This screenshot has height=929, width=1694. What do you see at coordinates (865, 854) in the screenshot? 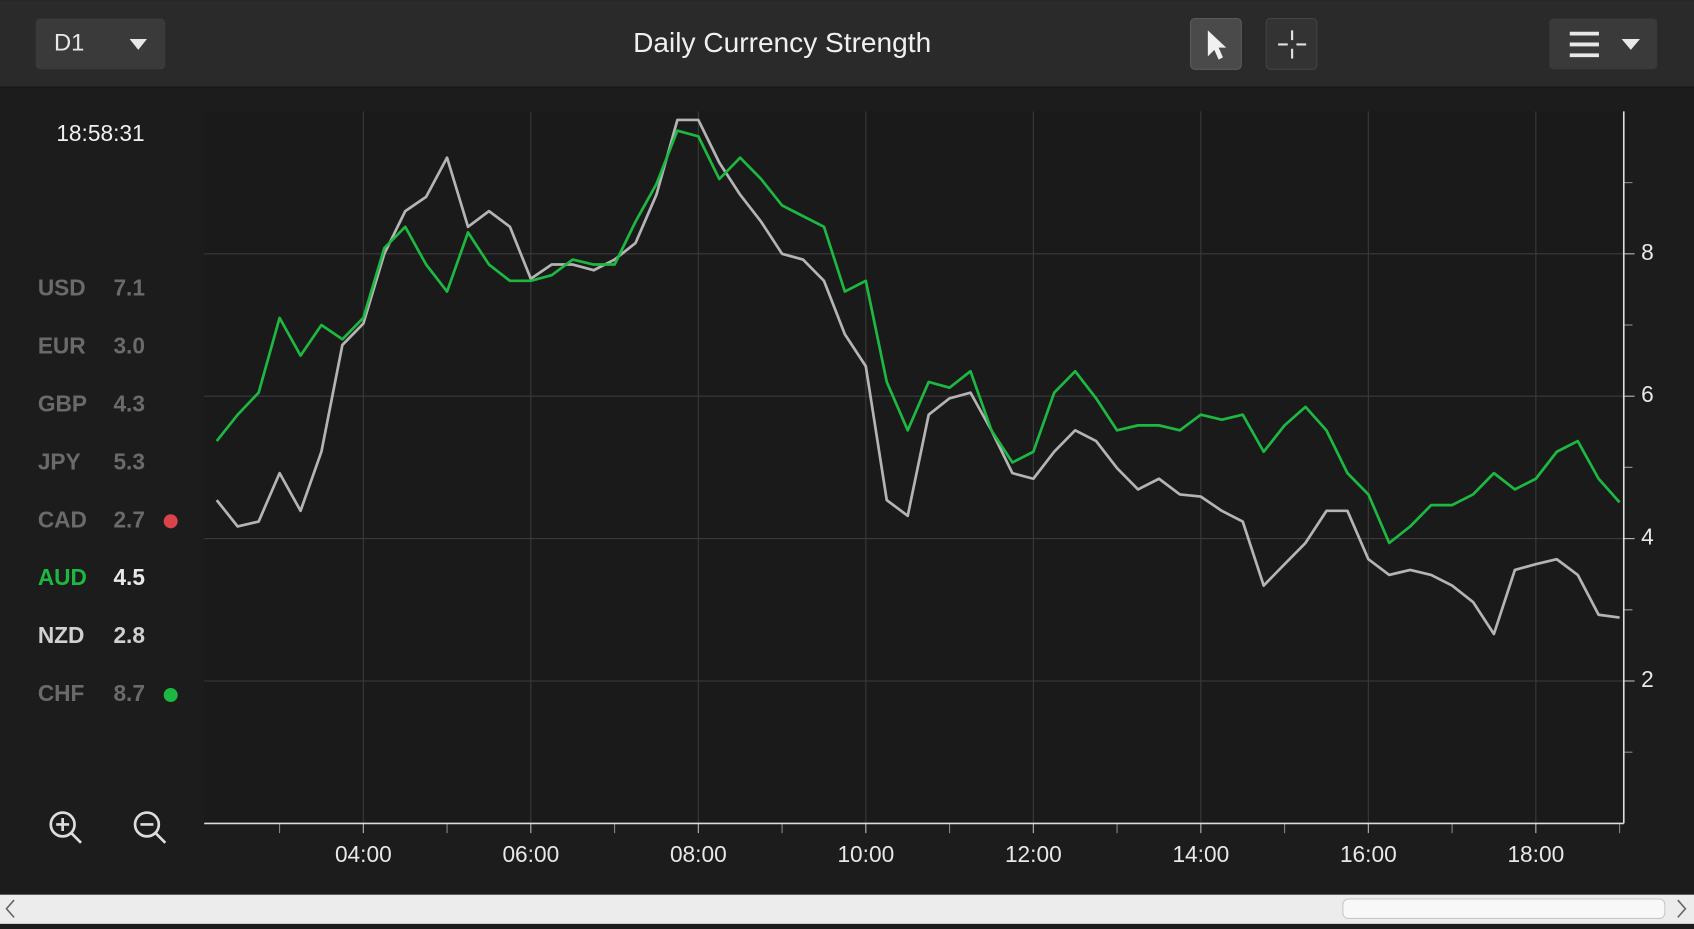
I see `x-tick-label: 10:00` at bounding box center [865, 854].